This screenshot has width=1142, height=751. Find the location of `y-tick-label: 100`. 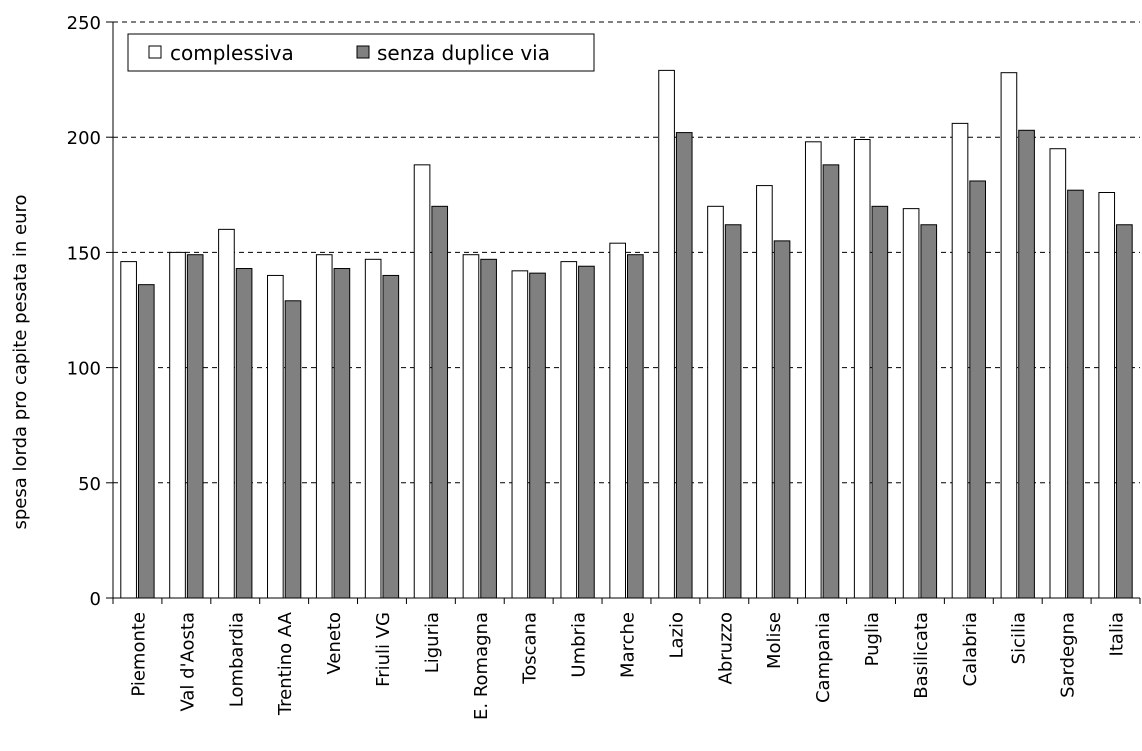

y-tick-label: 100 is located at coordinates (84, 369).